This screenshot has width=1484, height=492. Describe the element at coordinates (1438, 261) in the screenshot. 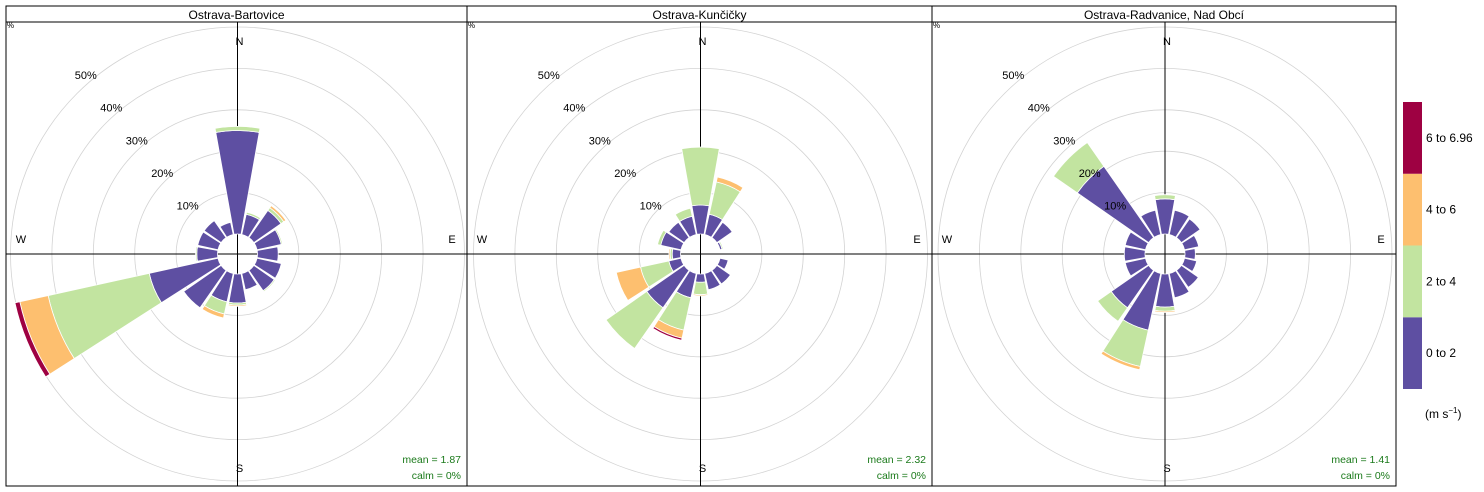

I see `legend: 0 to 2 2 to 4 4 to 6 6 to 6.96 (m s−1)` at that location.